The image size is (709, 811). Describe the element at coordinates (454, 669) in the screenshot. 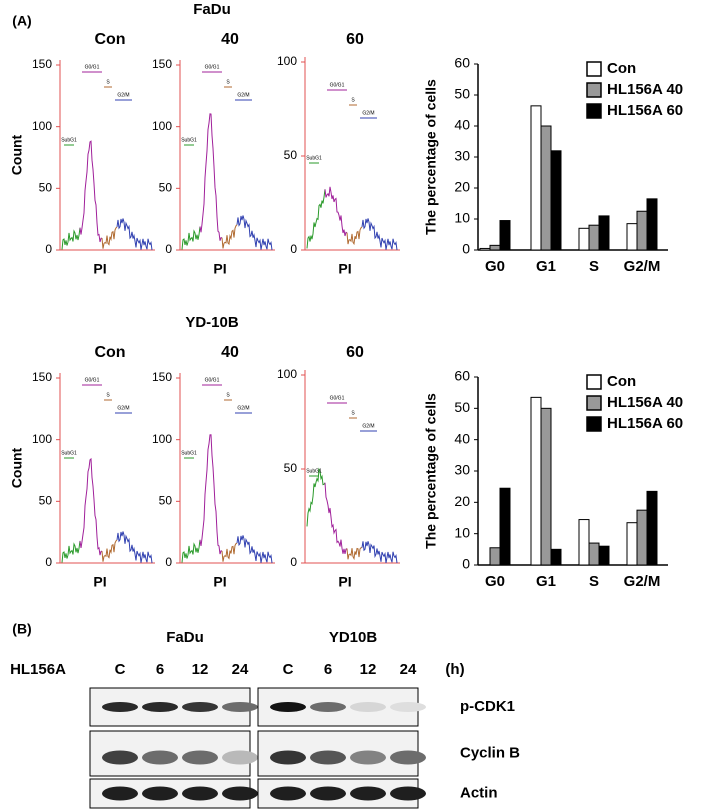

I see `time-unit: (h)` at that location.